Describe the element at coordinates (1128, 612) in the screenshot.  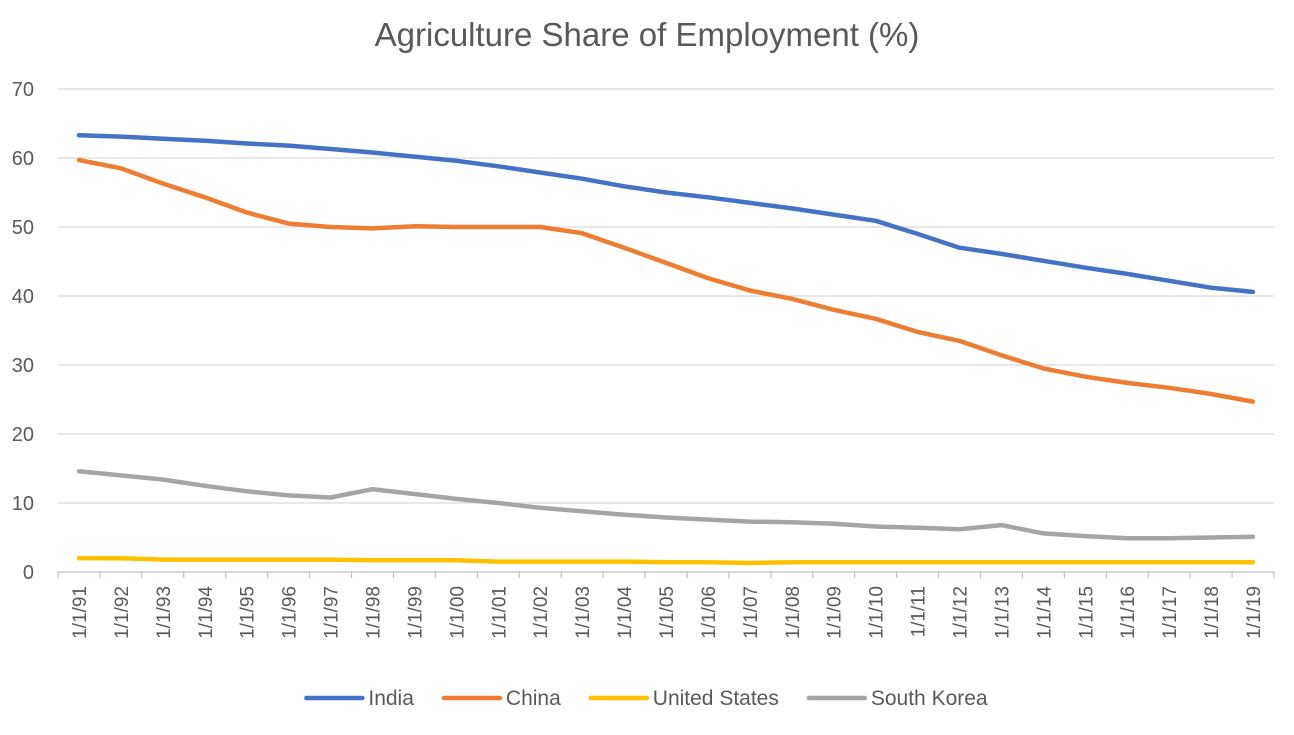
I see `x-tick-label: 1/1/16` at that location.